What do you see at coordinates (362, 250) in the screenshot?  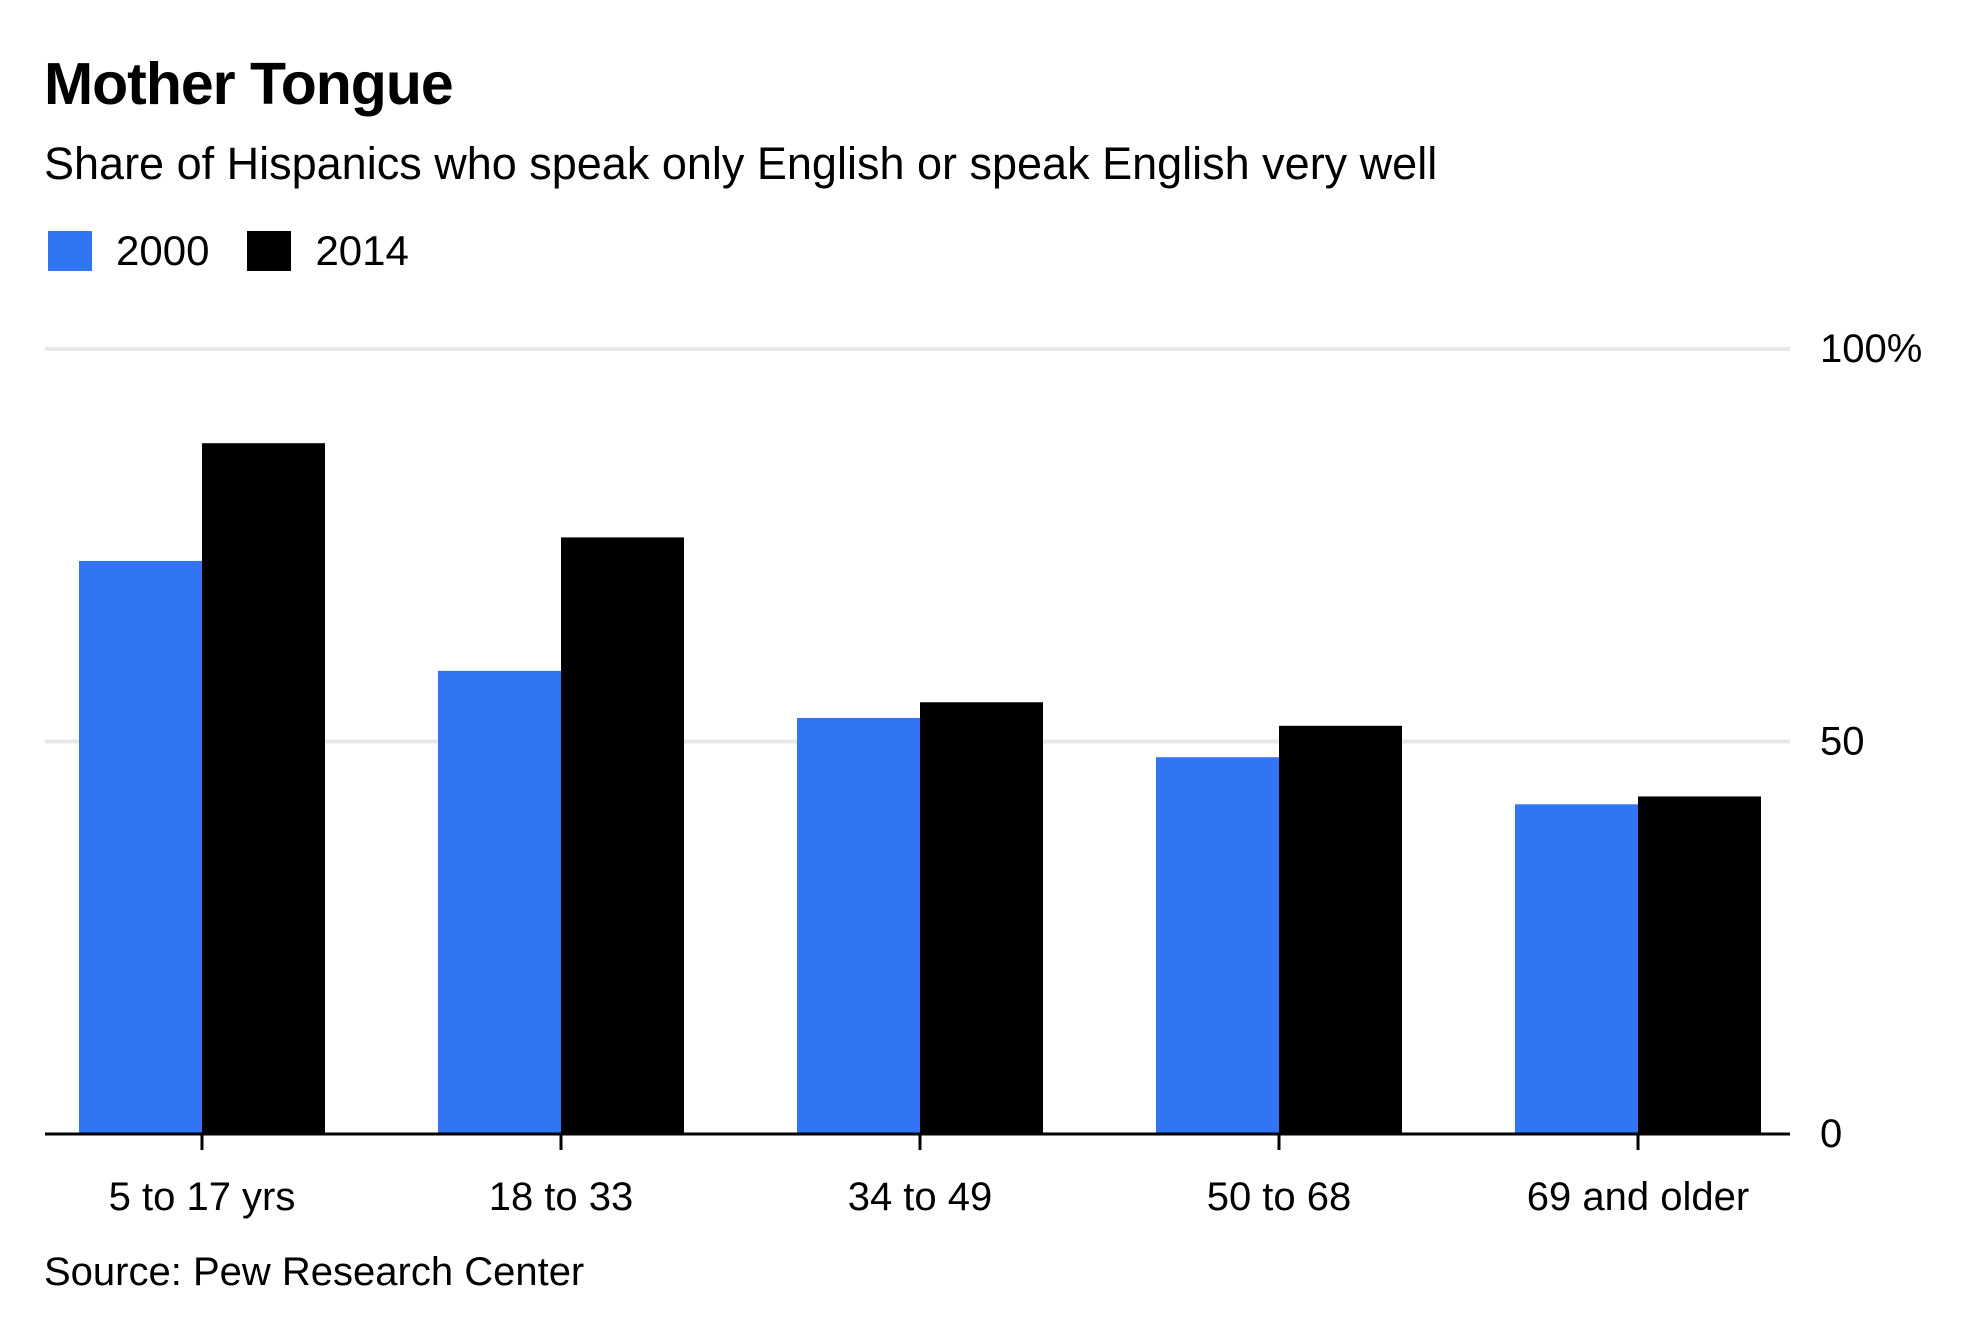 I see `legend-label-2014: 2014` at bounding box center [362, 250].